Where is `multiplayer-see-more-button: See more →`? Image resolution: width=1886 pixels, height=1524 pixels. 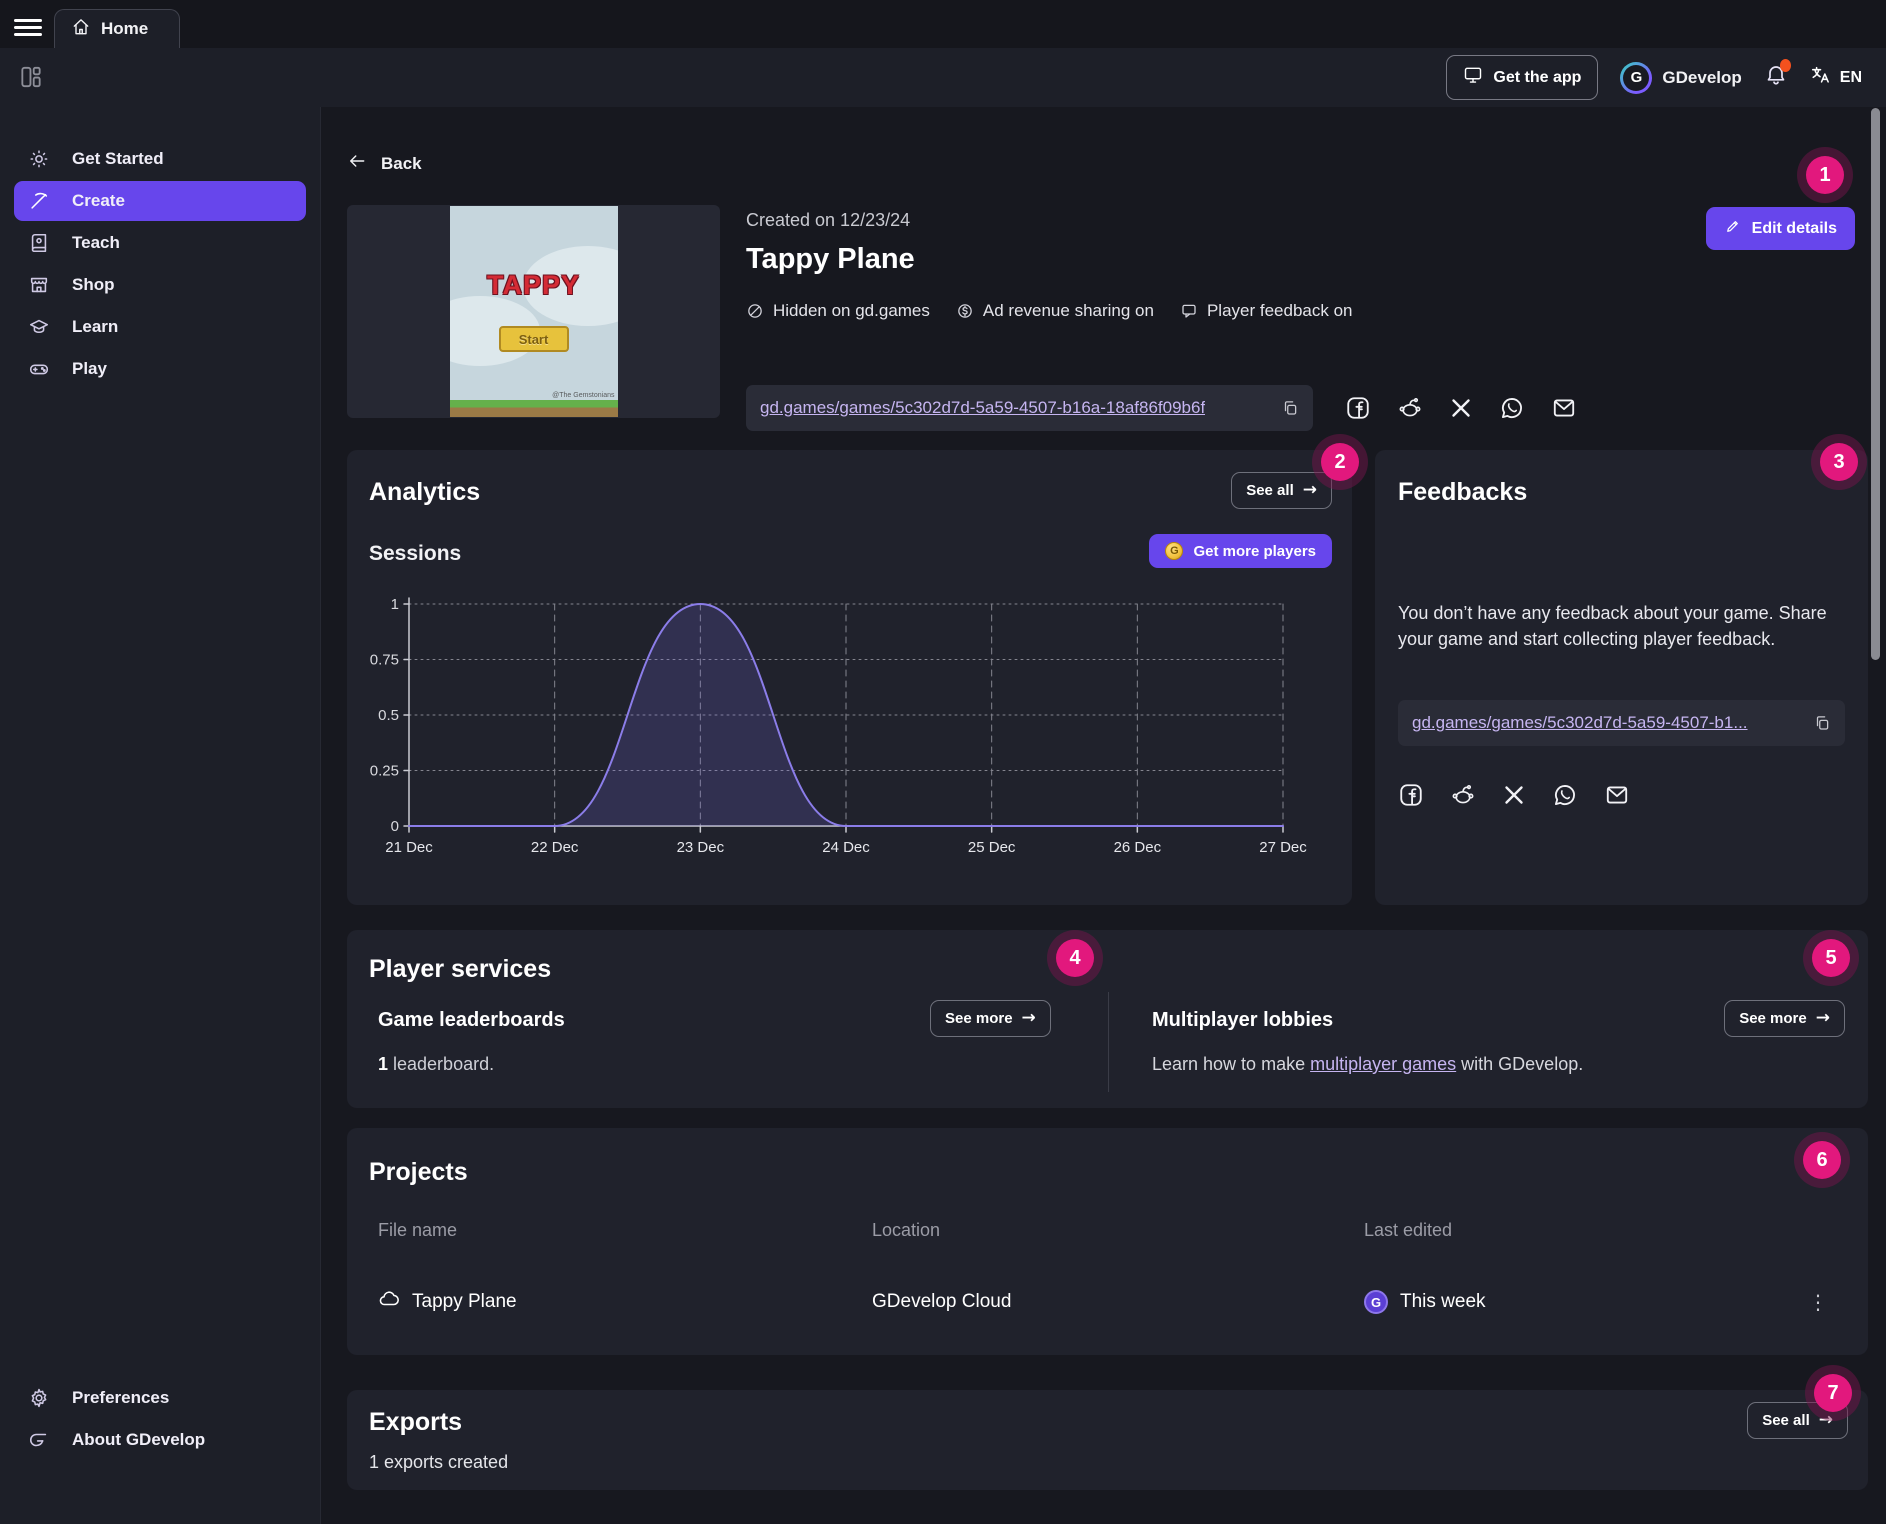
multiplayer-see-more-button: See more → is located at coordinates (1784, 1018).